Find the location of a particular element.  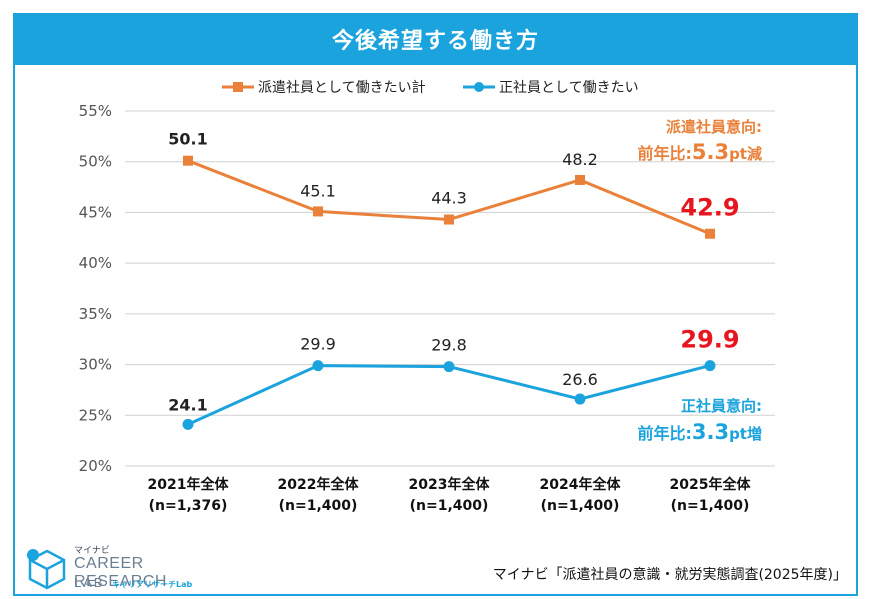

logo-cube-icon is located at coordinates (46, 569).